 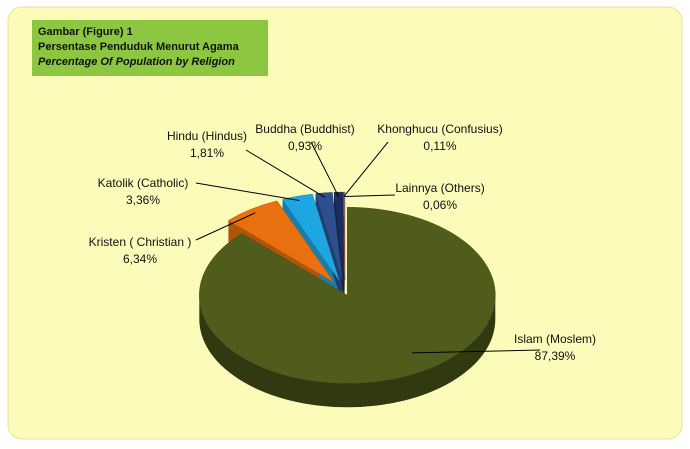 What do you see at coordinates (207, 136) in the screenshot?
I see `slice-label: Hindu (Hindus)` at bounding box center [207, 136].